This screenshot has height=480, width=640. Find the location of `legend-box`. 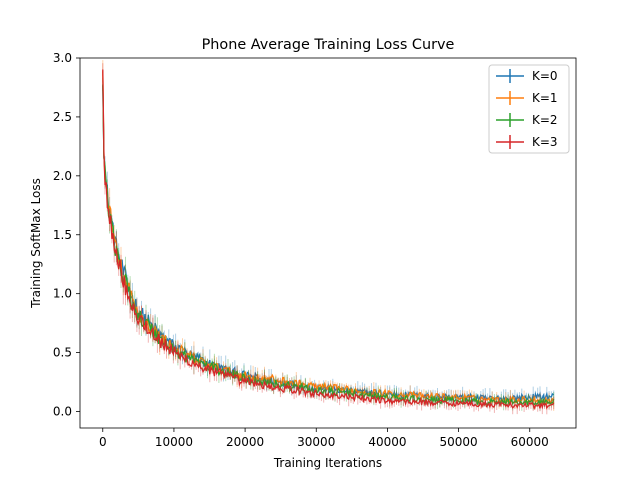

legend-box is located at coordinates (529, 109).